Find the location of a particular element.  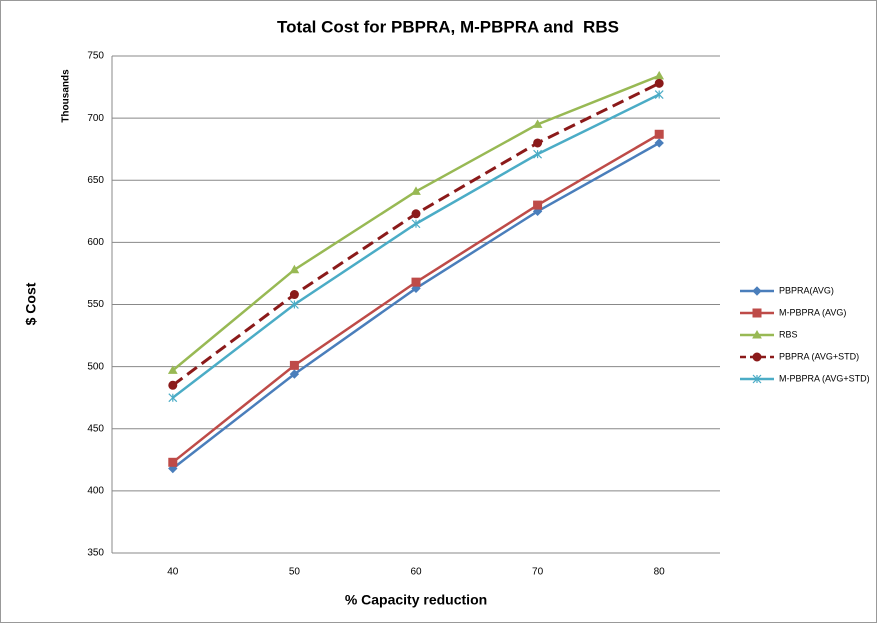

y-axis-title: $ Cost is located at coordinates (31, 303).